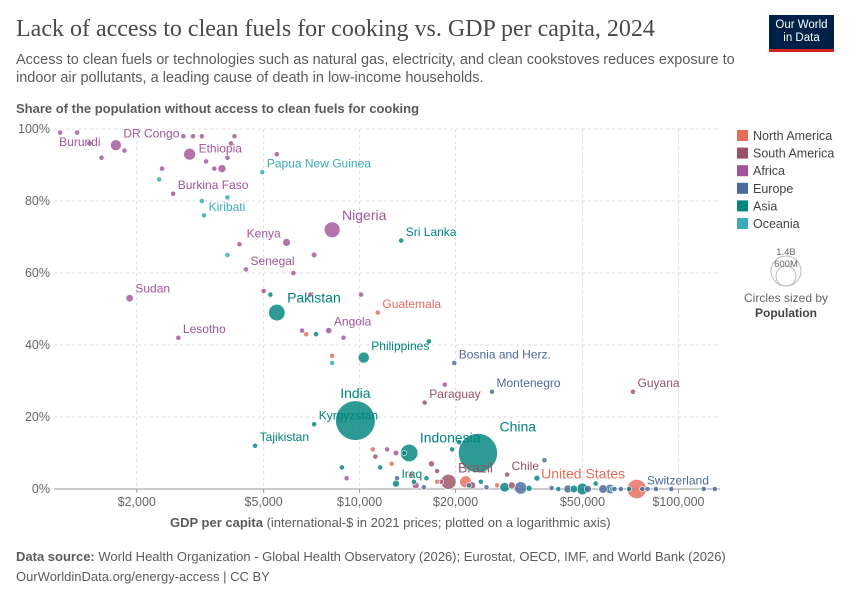  I want to click on point-chile, so click(507, 474).